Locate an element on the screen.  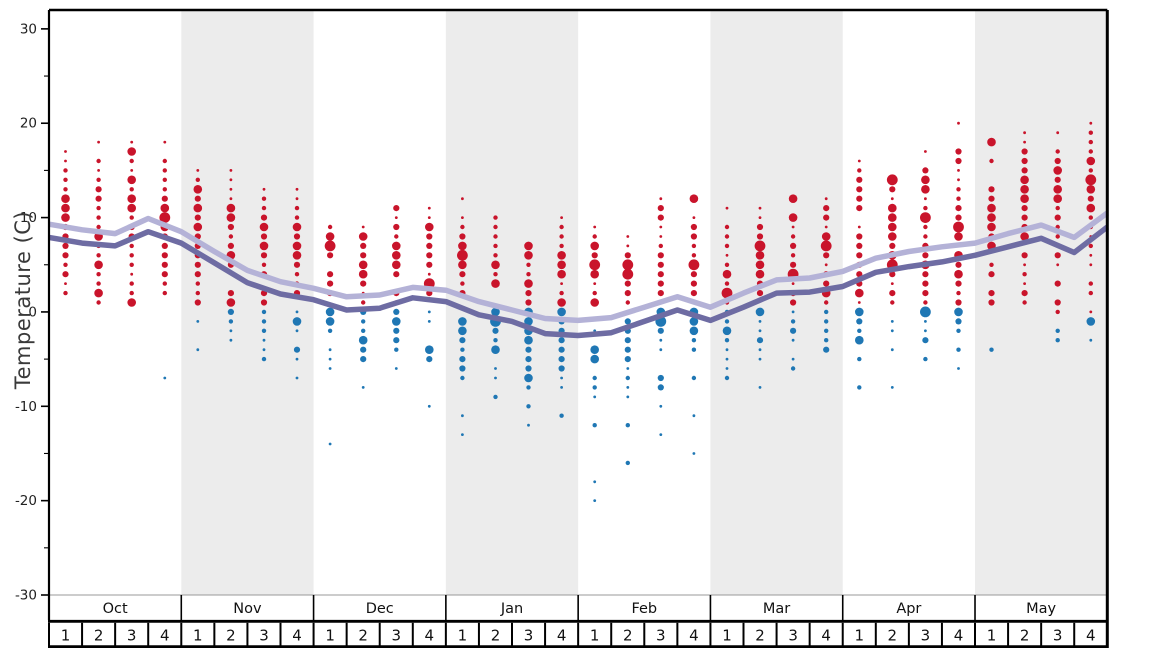
month-label-may: May is located at coordinates (1041, 609).